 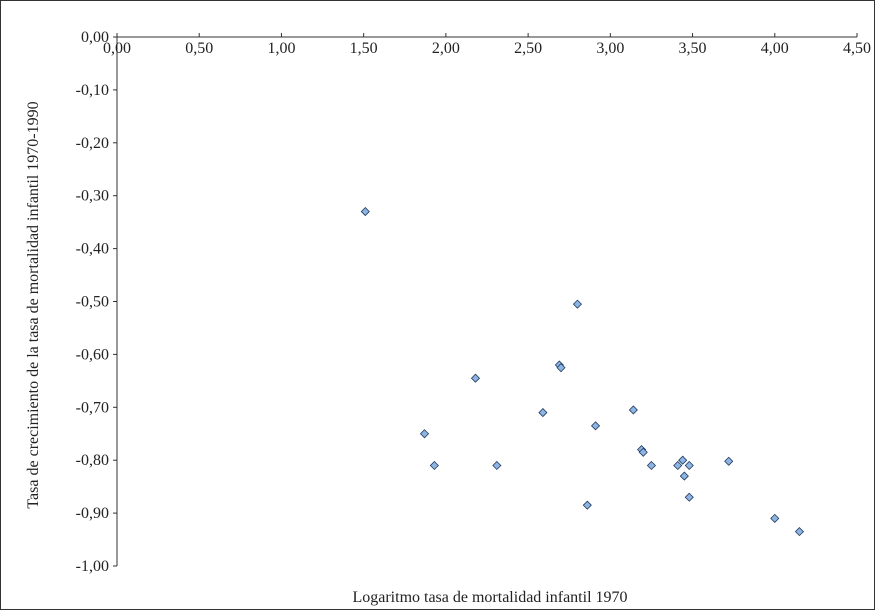 What do you see at coordinates (117, 48) in the screenshot?
I see `x-tick-label: 0,00` at bounding box center [117, 48].